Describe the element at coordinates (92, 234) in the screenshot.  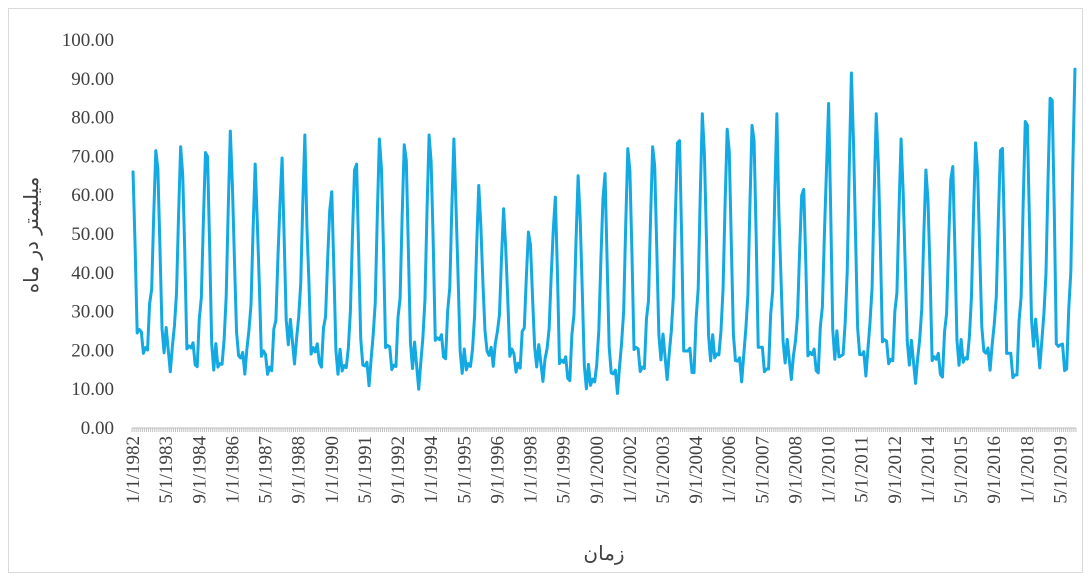
I see `y-tick-label: 50.00` at that location.